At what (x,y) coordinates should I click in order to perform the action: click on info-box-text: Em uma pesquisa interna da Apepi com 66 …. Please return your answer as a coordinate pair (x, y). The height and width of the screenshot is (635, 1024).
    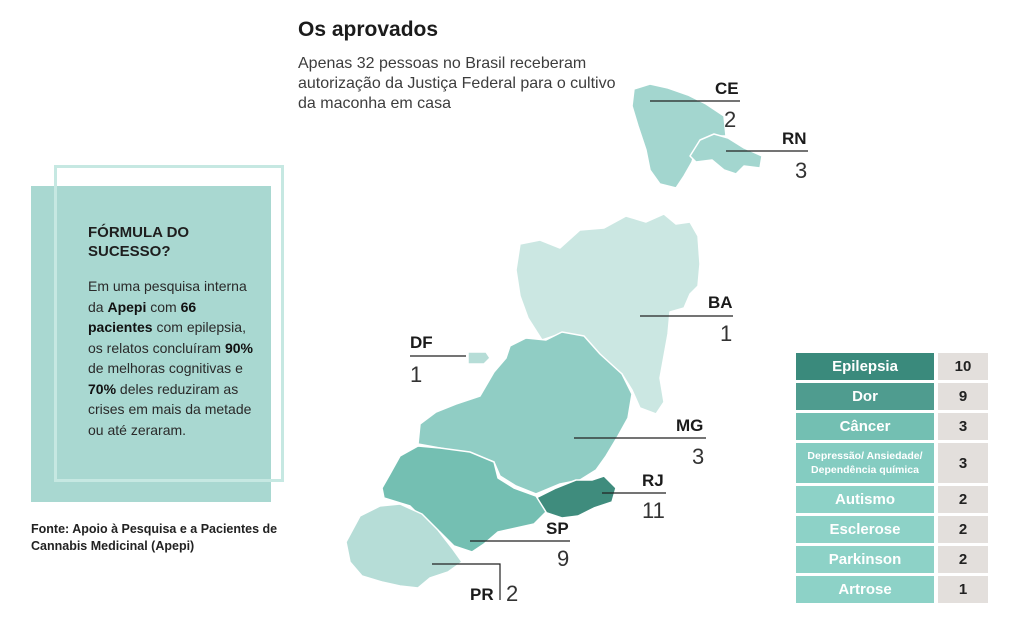
    Looking at the image, I should click on (170, 358).